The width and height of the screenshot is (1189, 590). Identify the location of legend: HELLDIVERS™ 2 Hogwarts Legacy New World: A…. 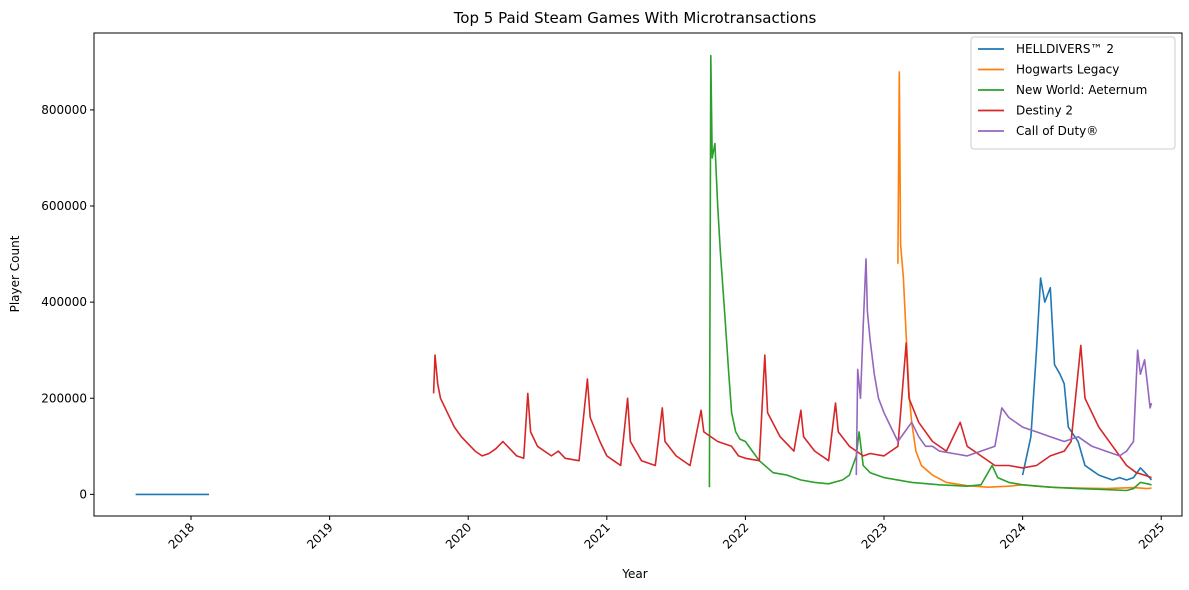
(1073, 93).